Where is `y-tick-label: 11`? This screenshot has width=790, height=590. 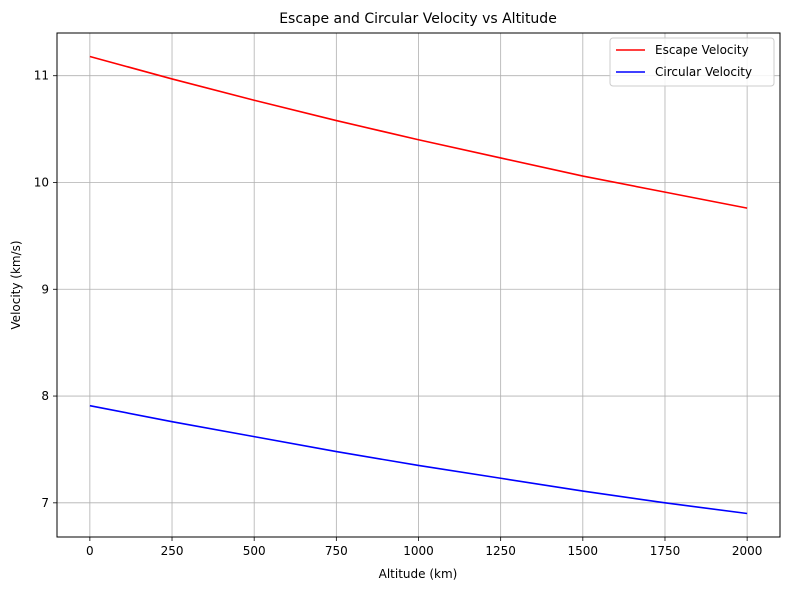 y-tick-label: 11 is located at coordinates (41, 76).